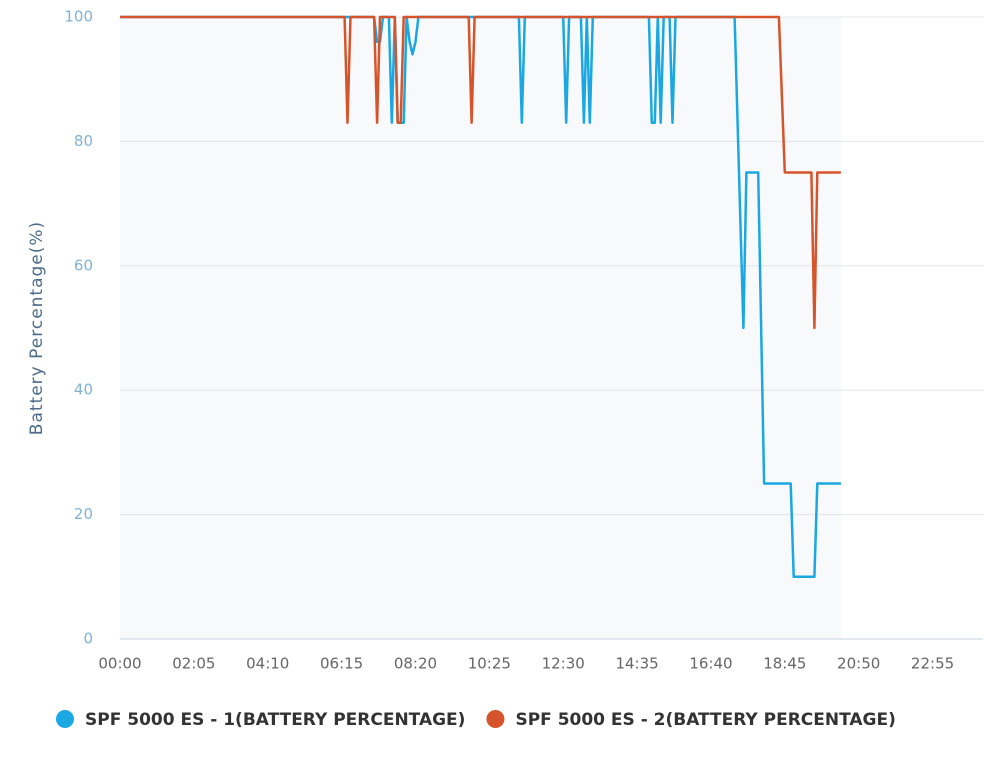 This screenshot has width=1000, height=767. I want to click on y-tick-label: 60, so click(83, 265).